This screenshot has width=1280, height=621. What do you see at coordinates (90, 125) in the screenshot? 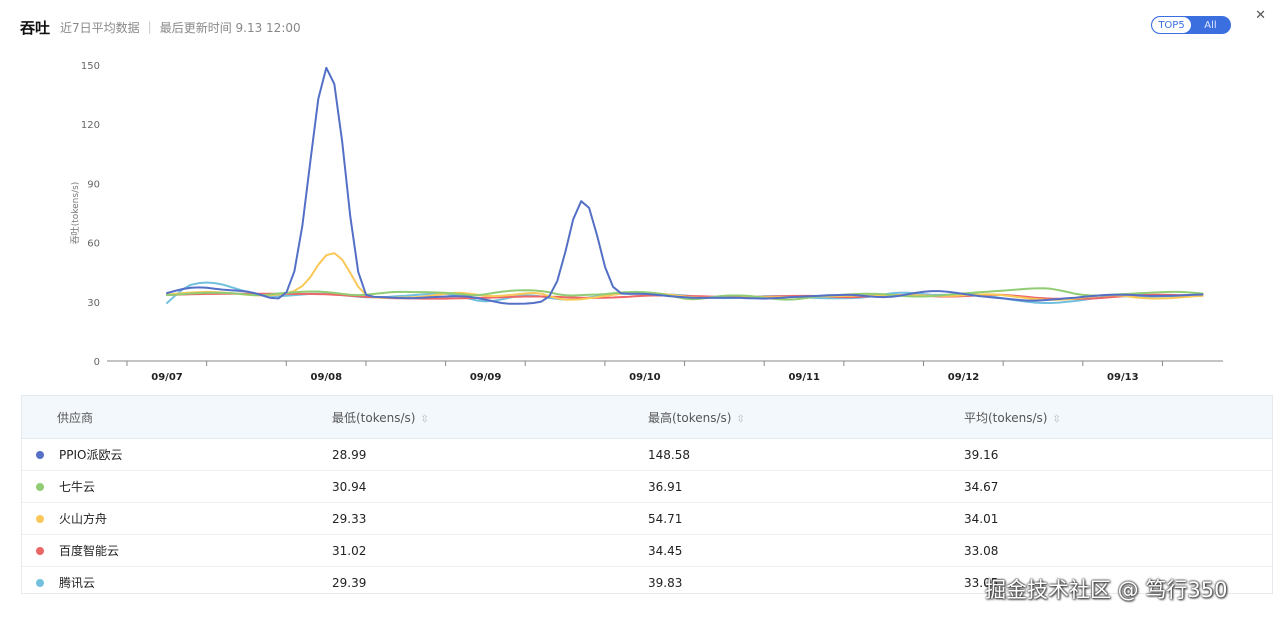
I see `y-tick-label: 120` at bounding box center [90, 125].